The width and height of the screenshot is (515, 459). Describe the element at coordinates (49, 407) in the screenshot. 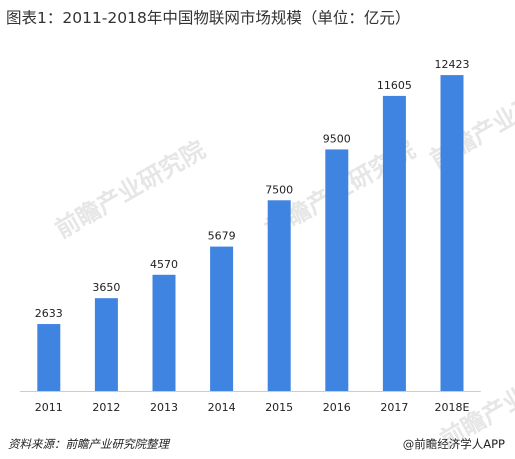

I see `x-tick-label-2011: 2011` at that location.